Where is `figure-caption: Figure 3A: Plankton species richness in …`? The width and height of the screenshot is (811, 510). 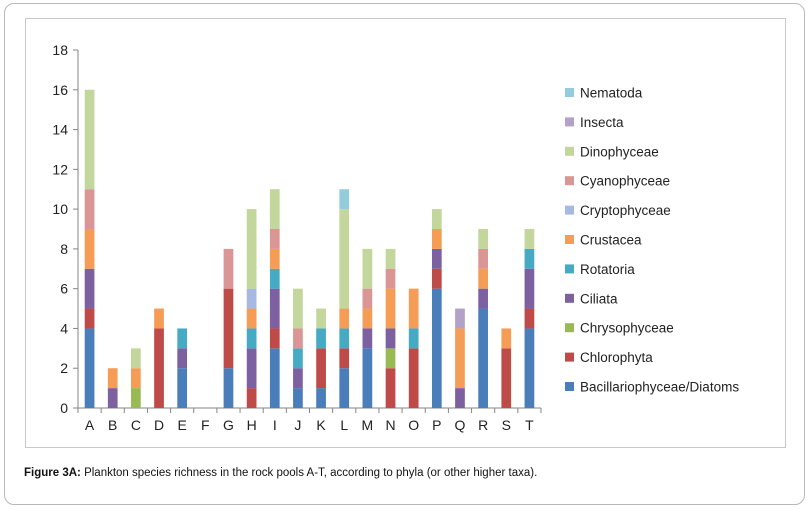
figure-caption: Figure 3A: Plankton species richness in … is located at coordinates (409, 473).